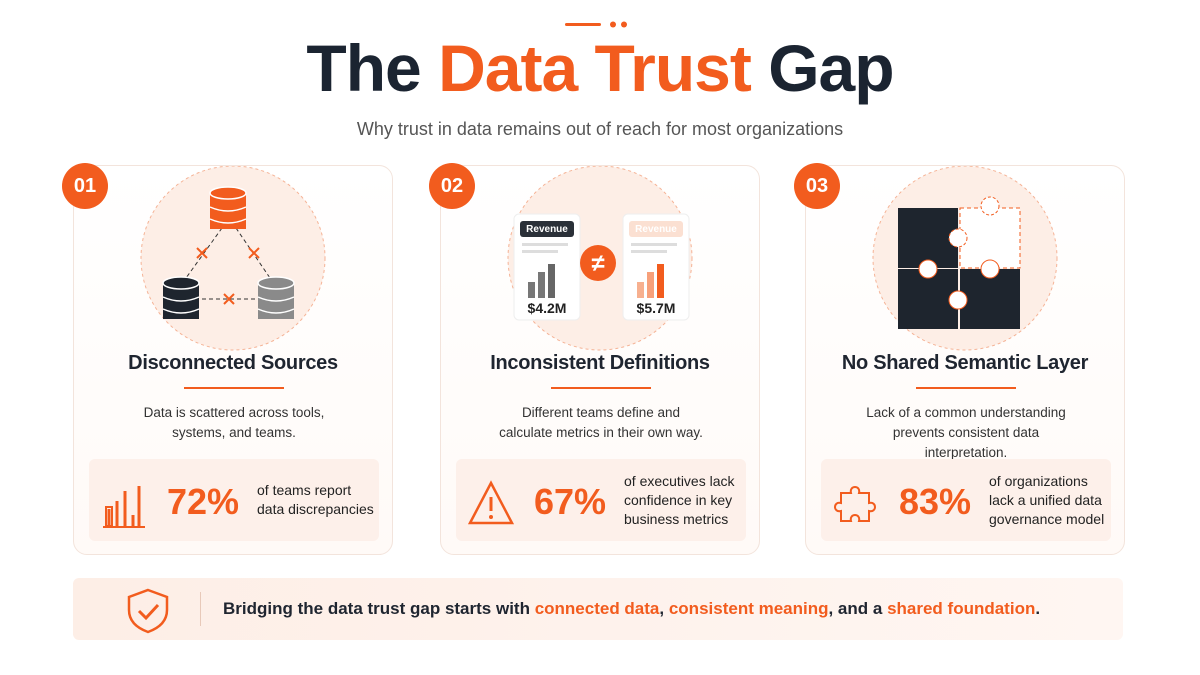 This screenshot has height=675, width=1200. Describe the element at coordinates (597, 263) in the screenshot. I see `not-equal: ≠` at that location.